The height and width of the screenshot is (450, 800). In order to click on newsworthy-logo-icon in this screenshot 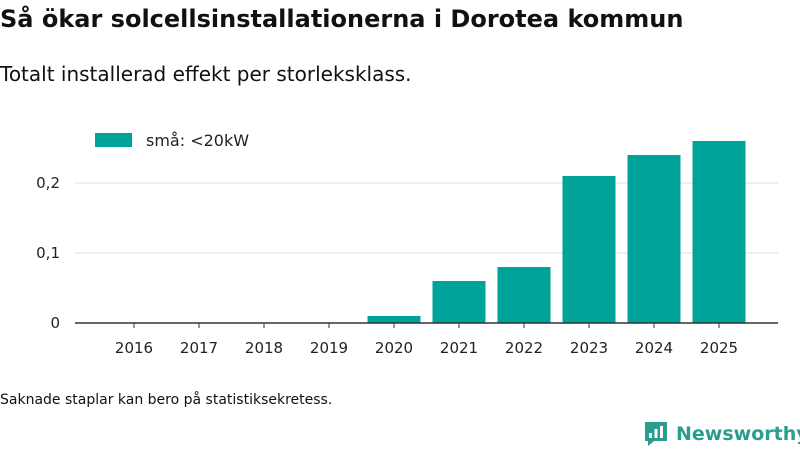, I will do `click(656, 434)`.